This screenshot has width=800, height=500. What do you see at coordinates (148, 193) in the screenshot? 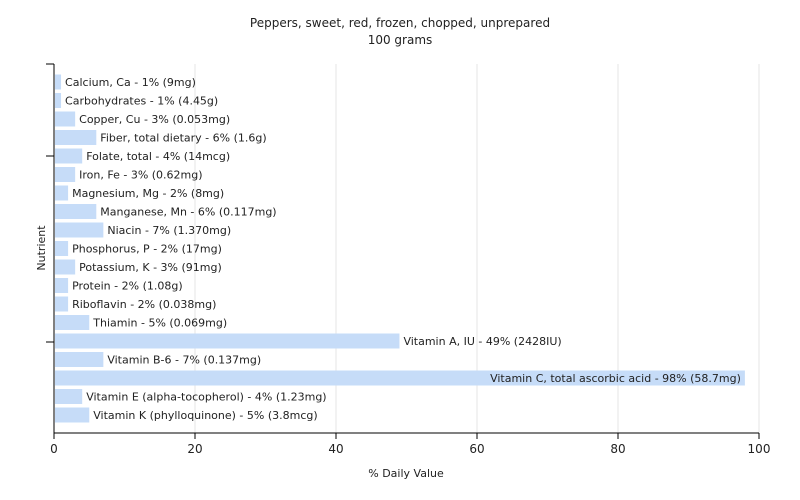
I see `bar-label: Magnesium, Mg - 2% (8mg)` at bounding box center [148, 193].